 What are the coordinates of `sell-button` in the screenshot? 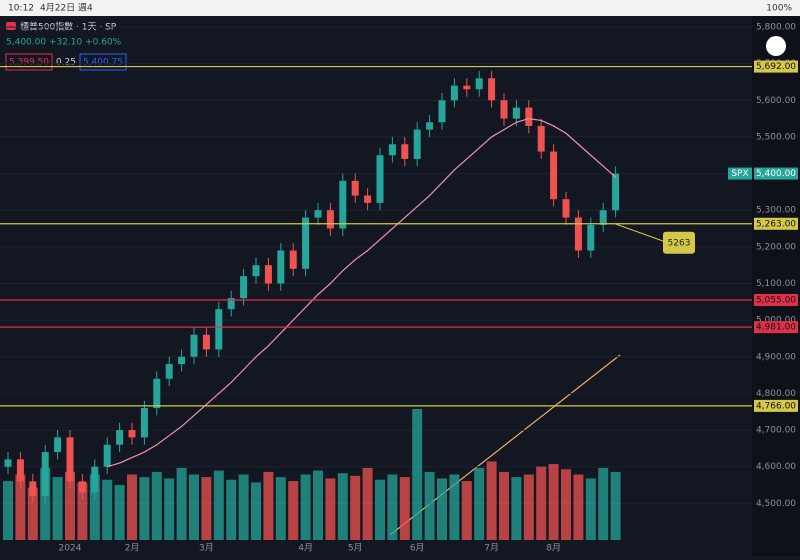 It's located at (29, 62).